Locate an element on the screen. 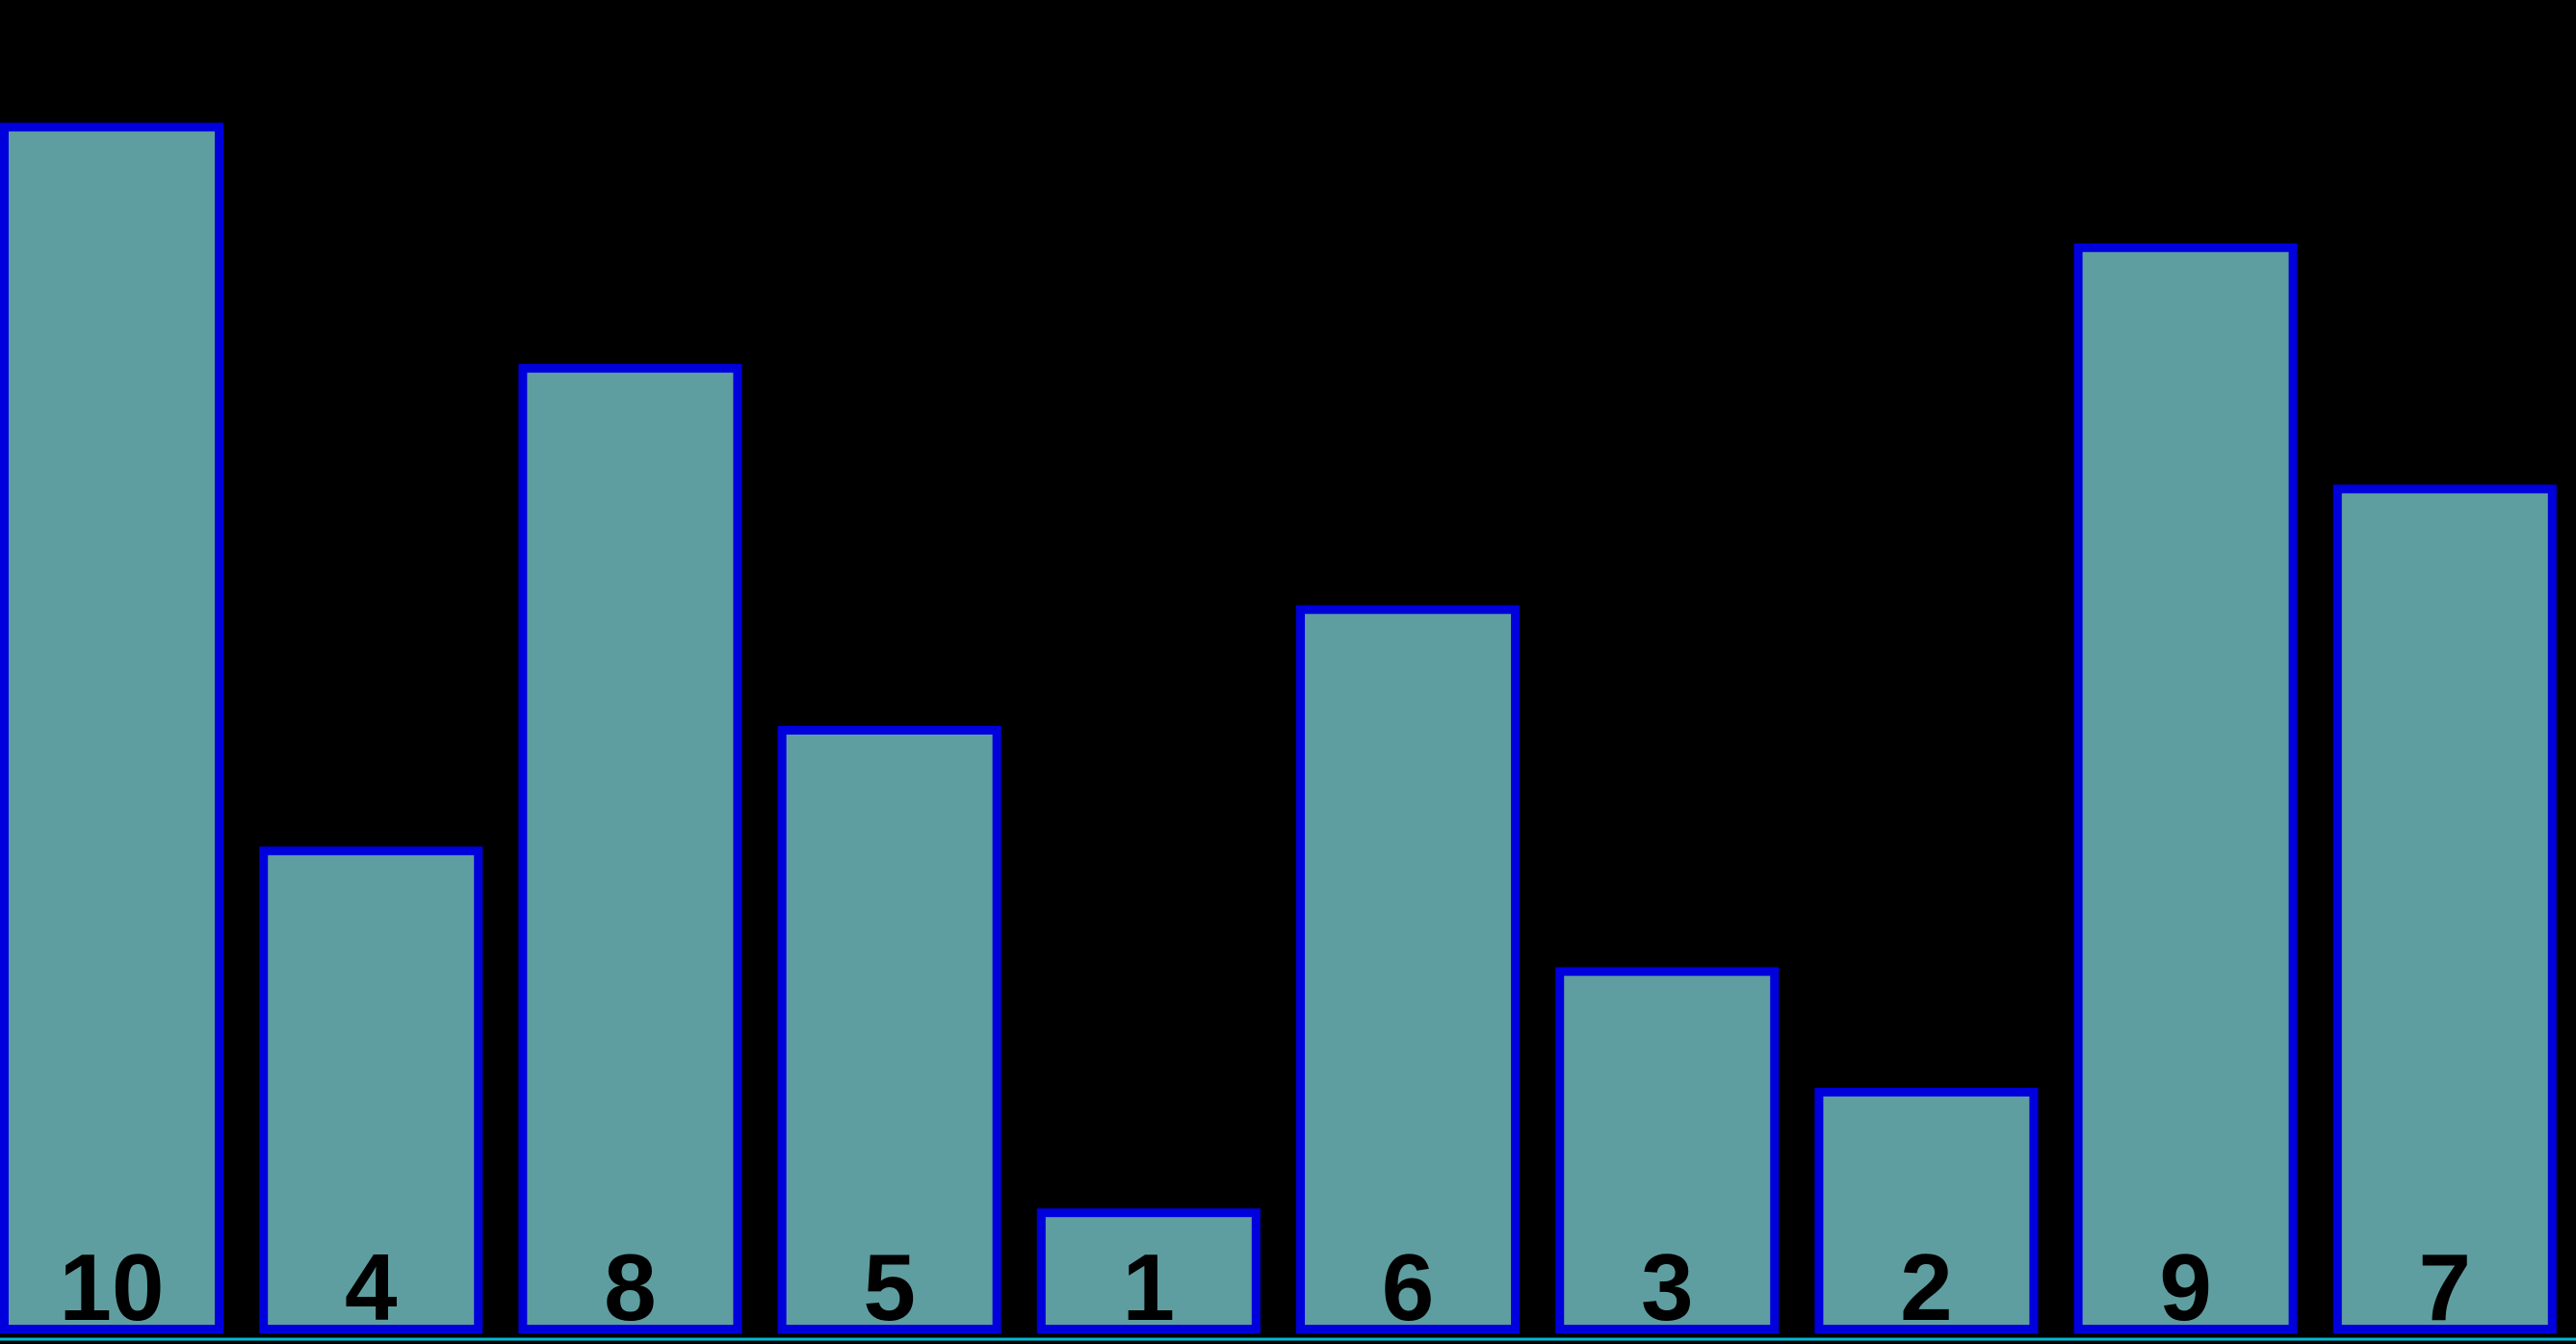 This screenshot has width=2576, height=1344. bar-value-label-0: 10 is located at coordinates (111, 1287).